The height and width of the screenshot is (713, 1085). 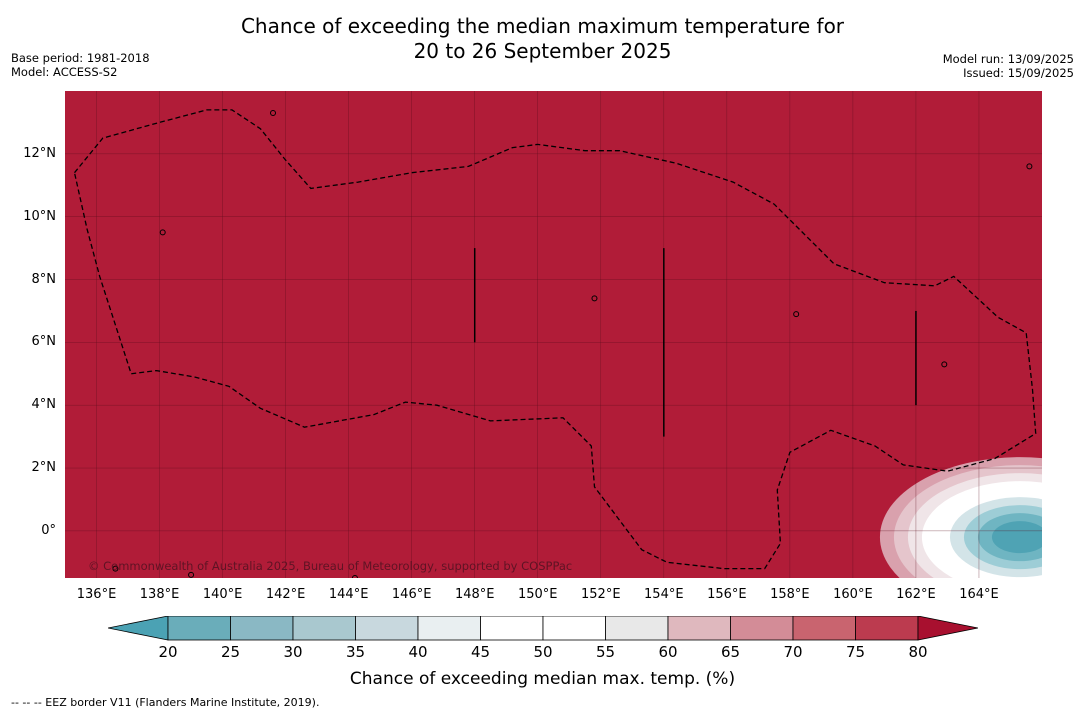 I want to click on base-period: Base period: 1981-2018, so click(x=80, y=58).